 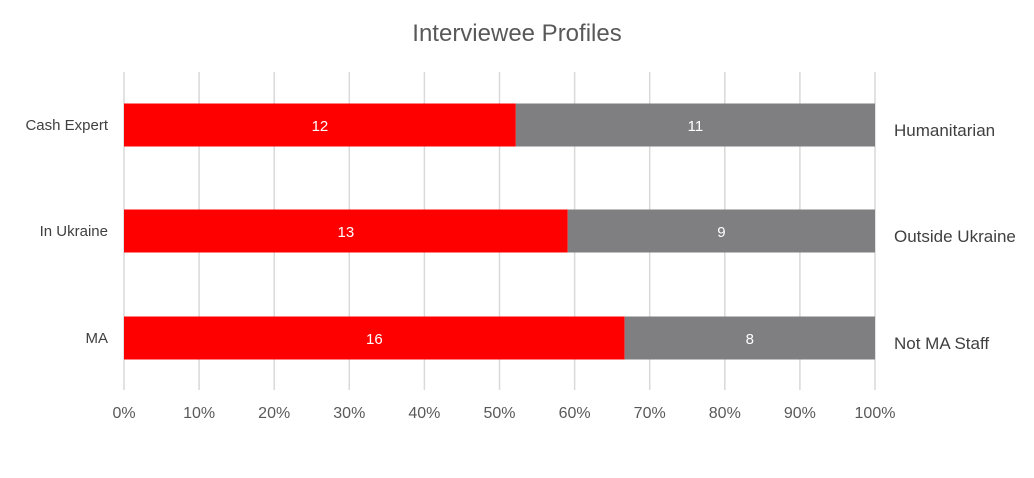 I want to click on right-category-labels: Humanitarian Outside Ukraine Not MA Staff, so click(x=955, y=237).